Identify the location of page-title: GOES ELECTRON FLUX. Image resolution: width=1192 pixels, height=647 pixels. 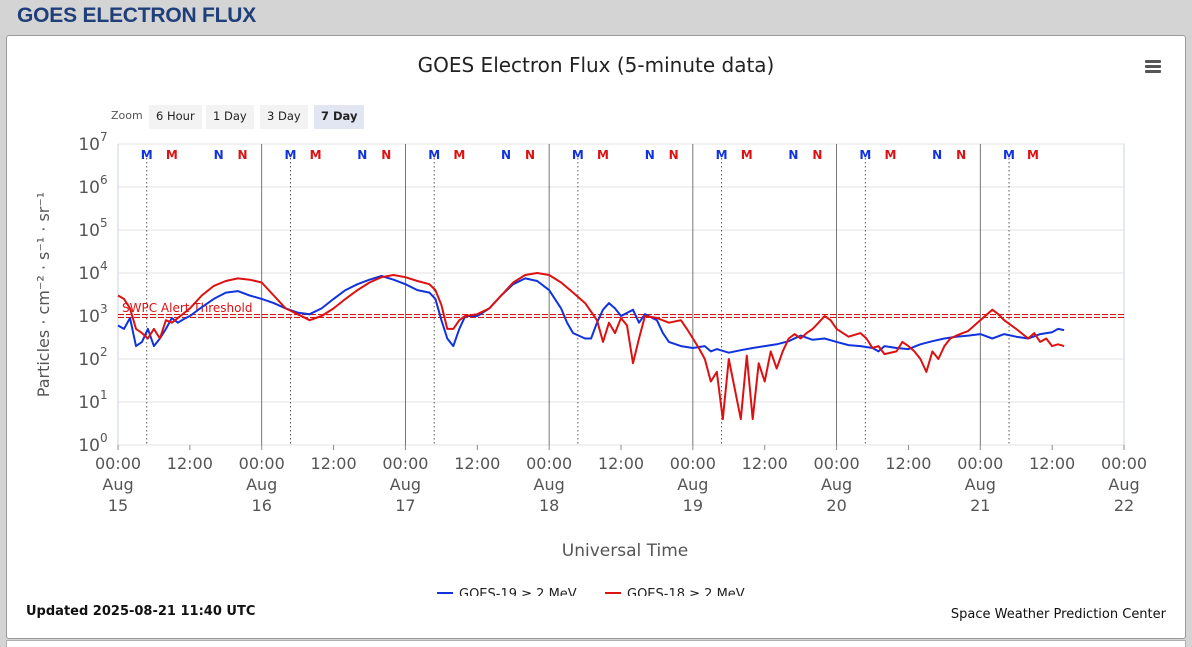
(137, 15).